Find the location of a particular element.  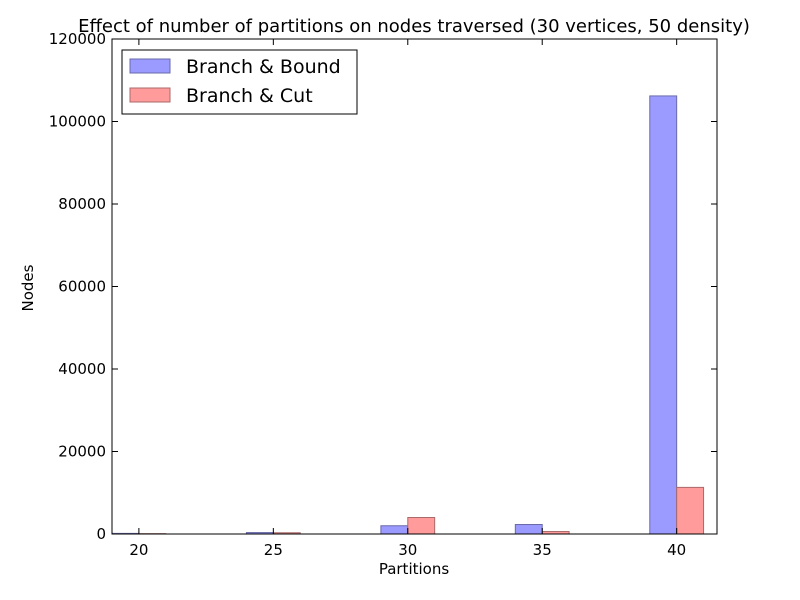

y-axis-label: Nodes is located at coordinates (28, 287).